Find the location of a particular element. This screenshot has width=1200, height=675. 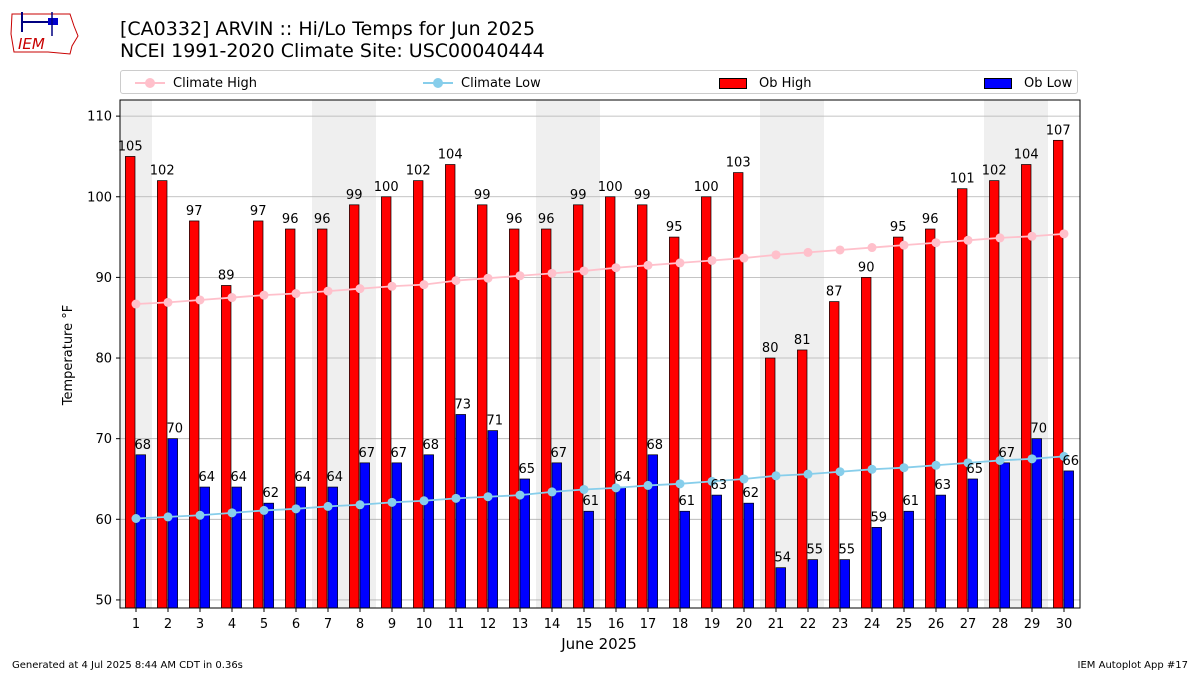

logo-text: IEM is located at coordinates (31, 44).